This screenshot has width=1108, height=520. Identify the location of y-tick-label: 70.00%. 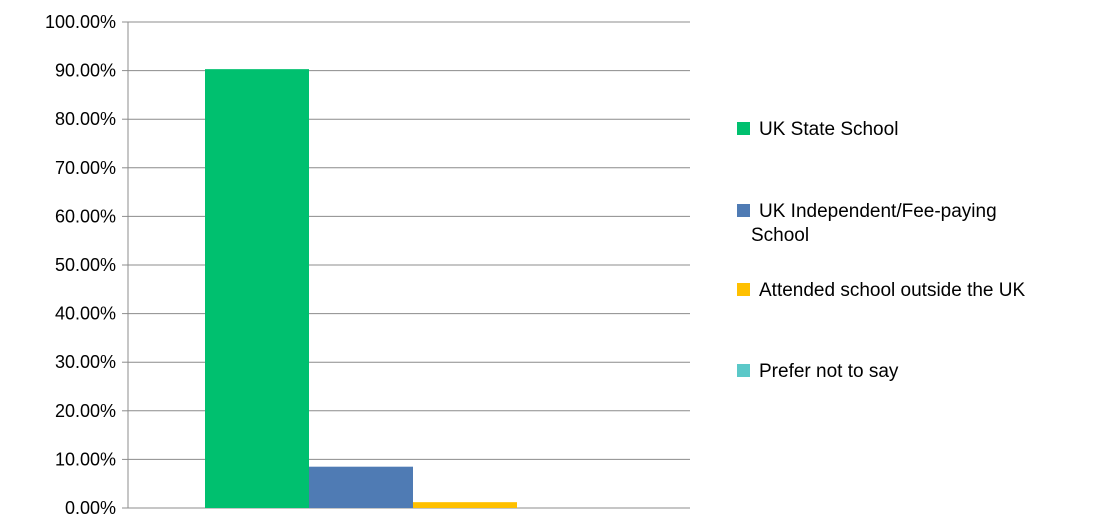
(85, 168).